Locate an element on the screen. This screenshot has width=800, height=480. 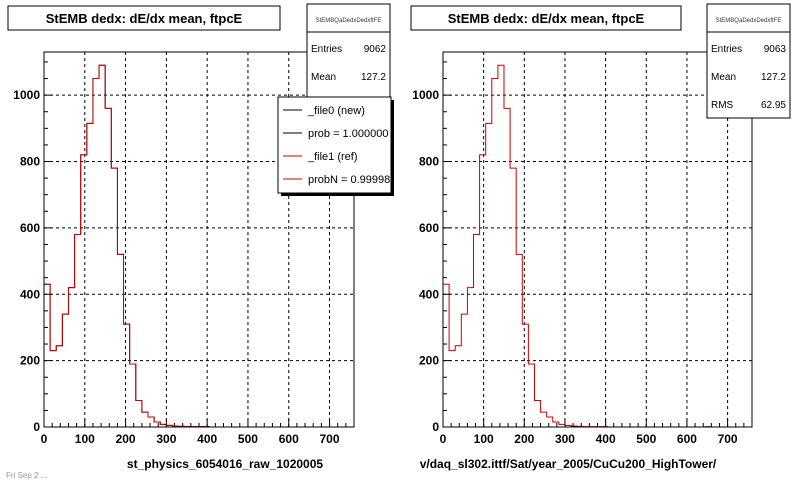
stats-label: RMS is located at coordinates (722, 105).